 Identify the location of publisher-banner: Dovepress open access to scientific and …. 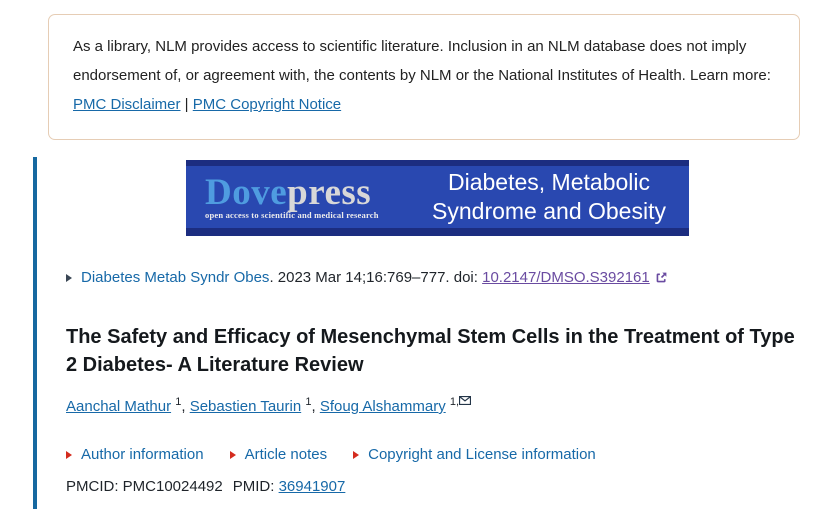
(437, 198).